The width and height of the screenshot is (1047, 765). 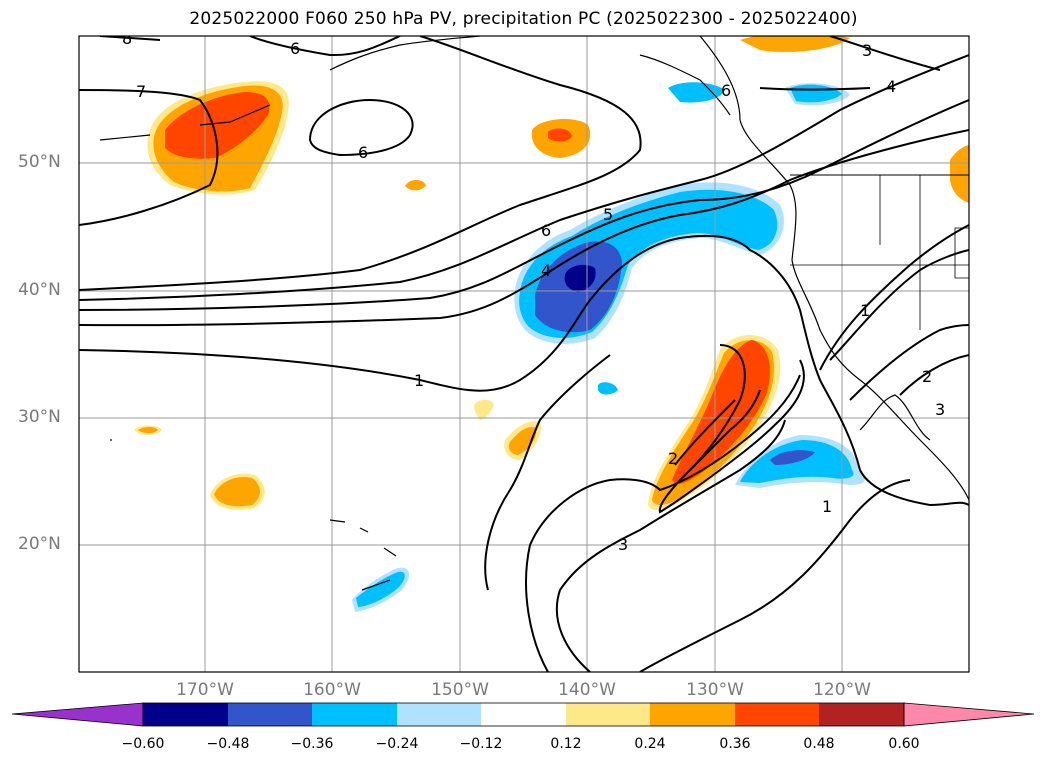 I want to click on colorbar, so click(x=523, y=714).